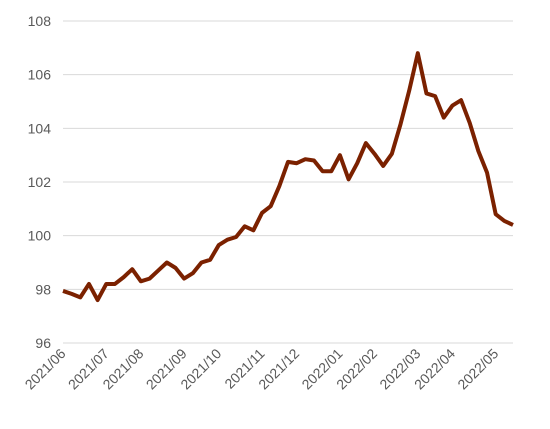 The image size is (550, 429). I want to click on y-tick-label: 96, so click(43, 343).